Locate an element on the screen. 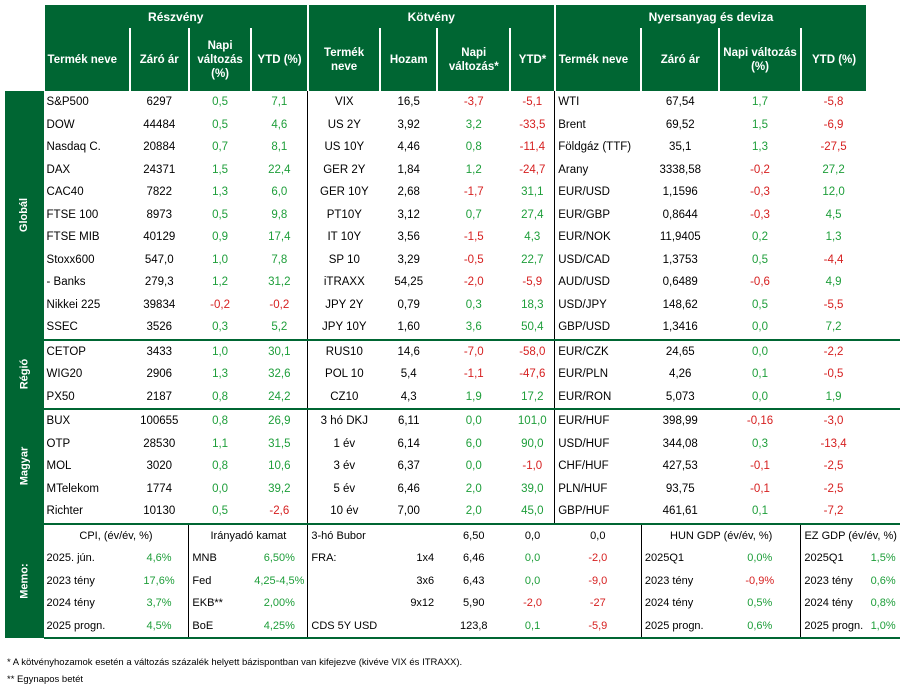 The height and width of the screenshot is (689, 900). bubor-ytd: 0,0 is located at coordinates (598, 535).